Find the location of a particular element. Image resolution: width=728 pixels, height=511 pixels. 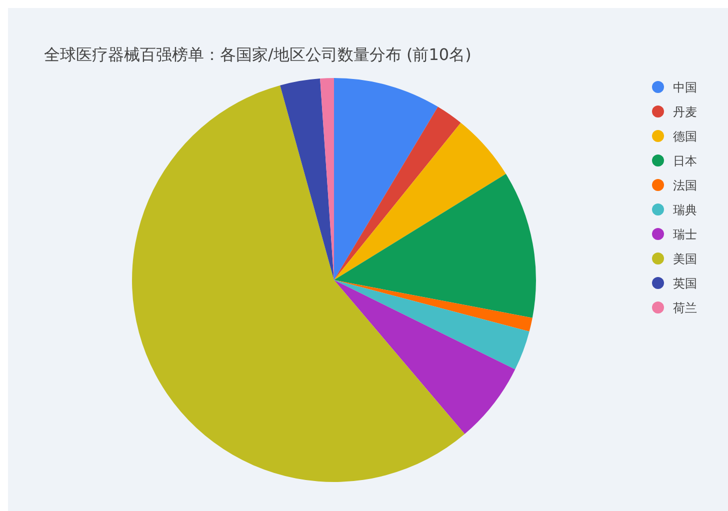

legend-label: 中国 is located at coordinates (685, 87).